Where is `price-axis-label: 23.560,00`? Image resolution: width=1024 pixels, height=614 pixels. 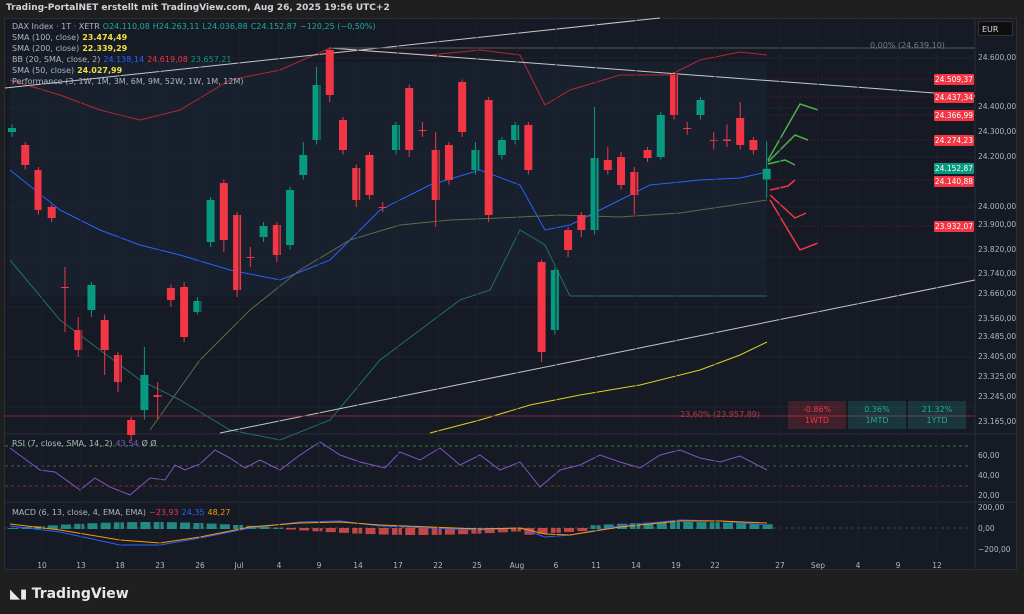
price-axis-label: 23.560,00 is located at coordinates (997, 318).